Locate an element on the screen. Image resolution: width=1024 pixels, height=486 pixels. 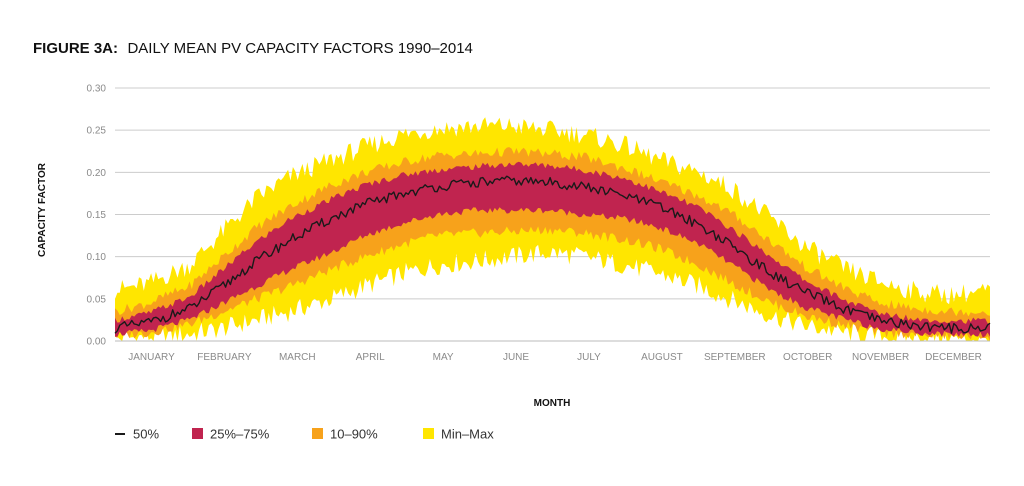
legend-label: Min–Max is located at coordinates (467, 434).